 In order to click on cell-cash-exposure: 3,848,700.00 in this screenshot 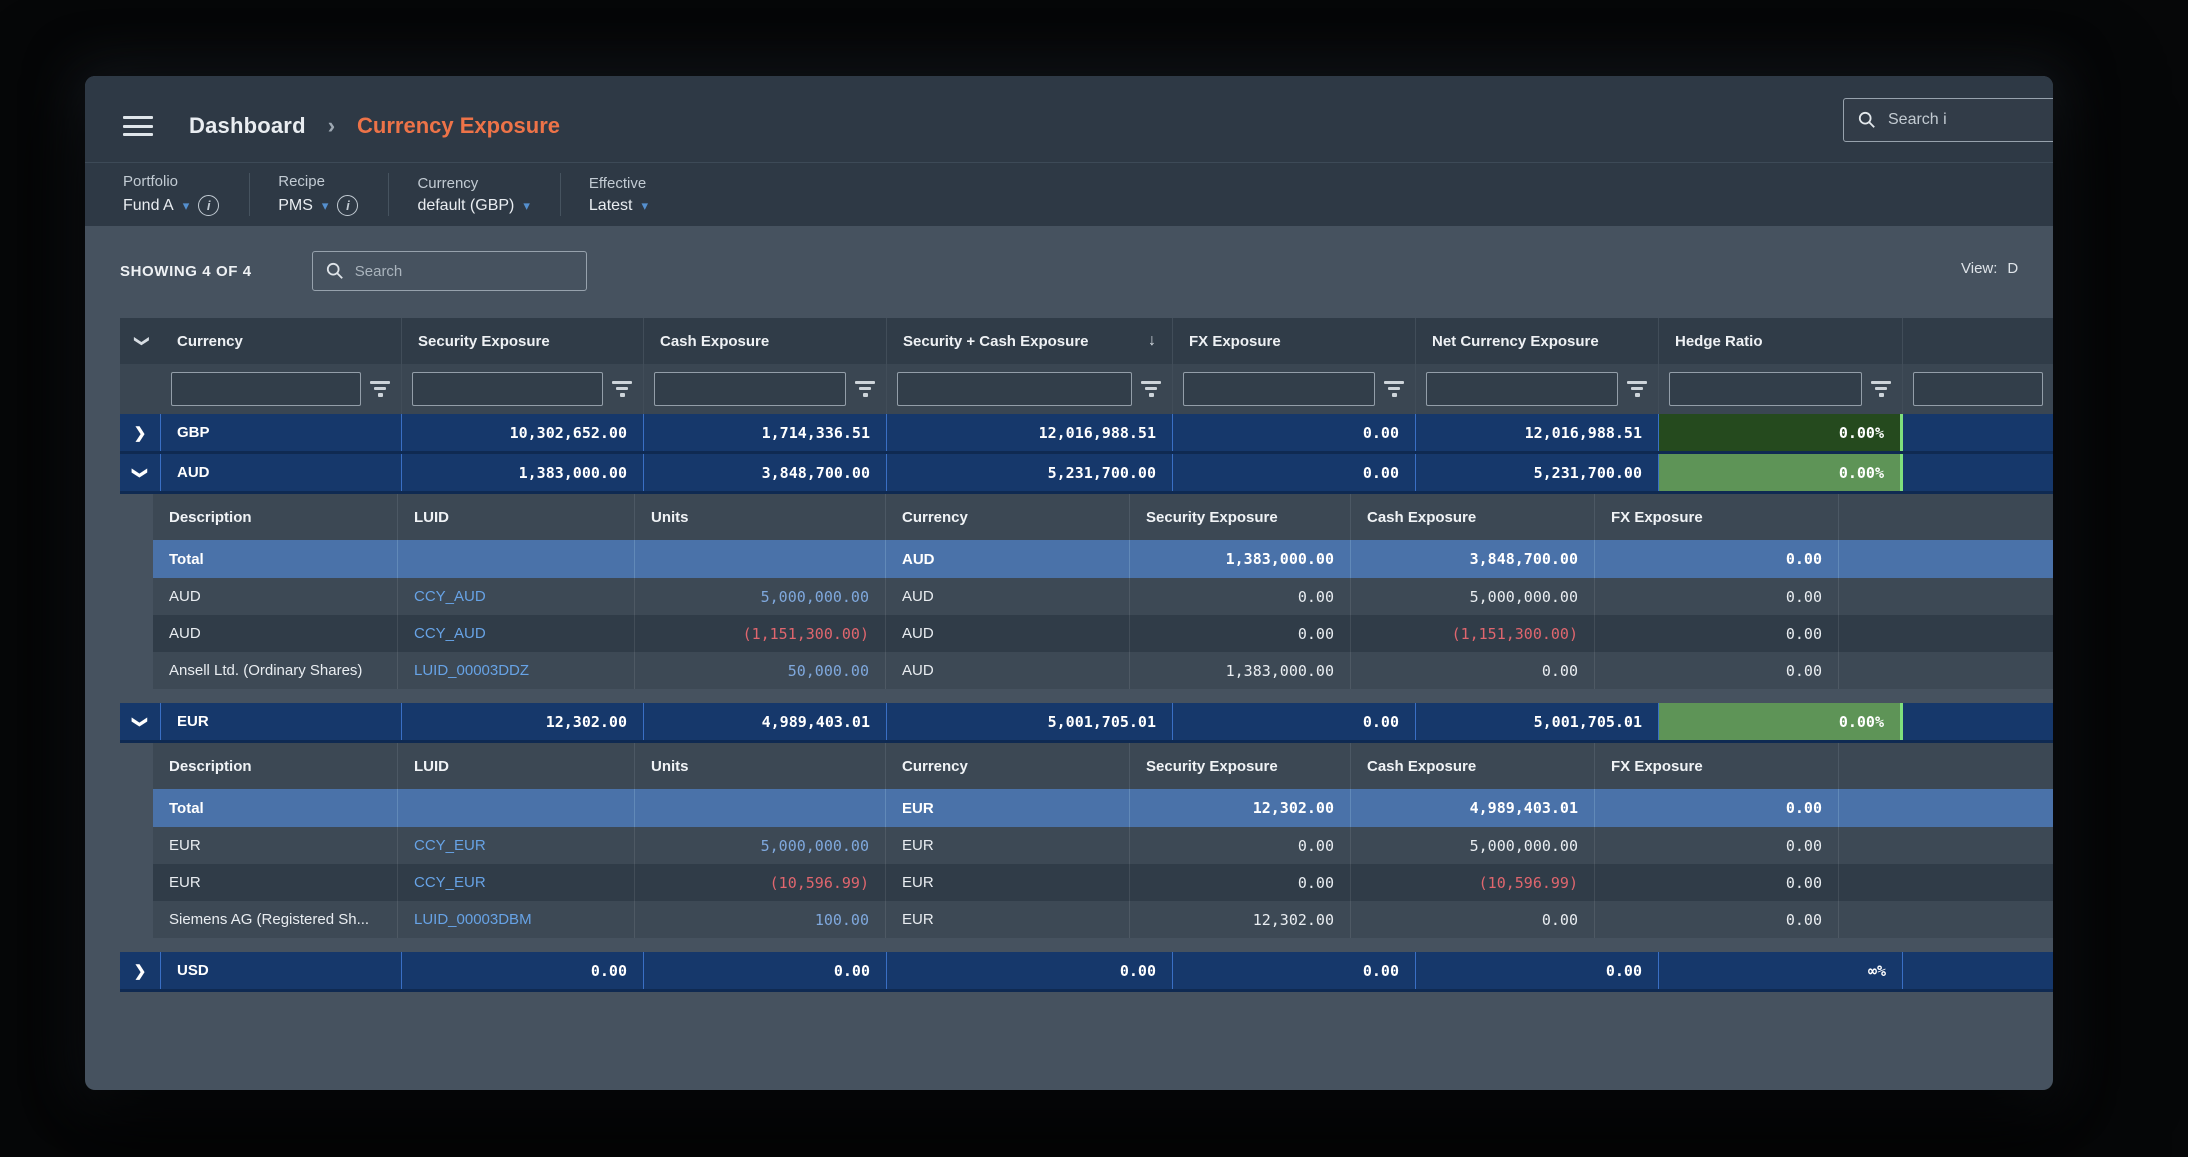, I will do `click(765, 472)`.